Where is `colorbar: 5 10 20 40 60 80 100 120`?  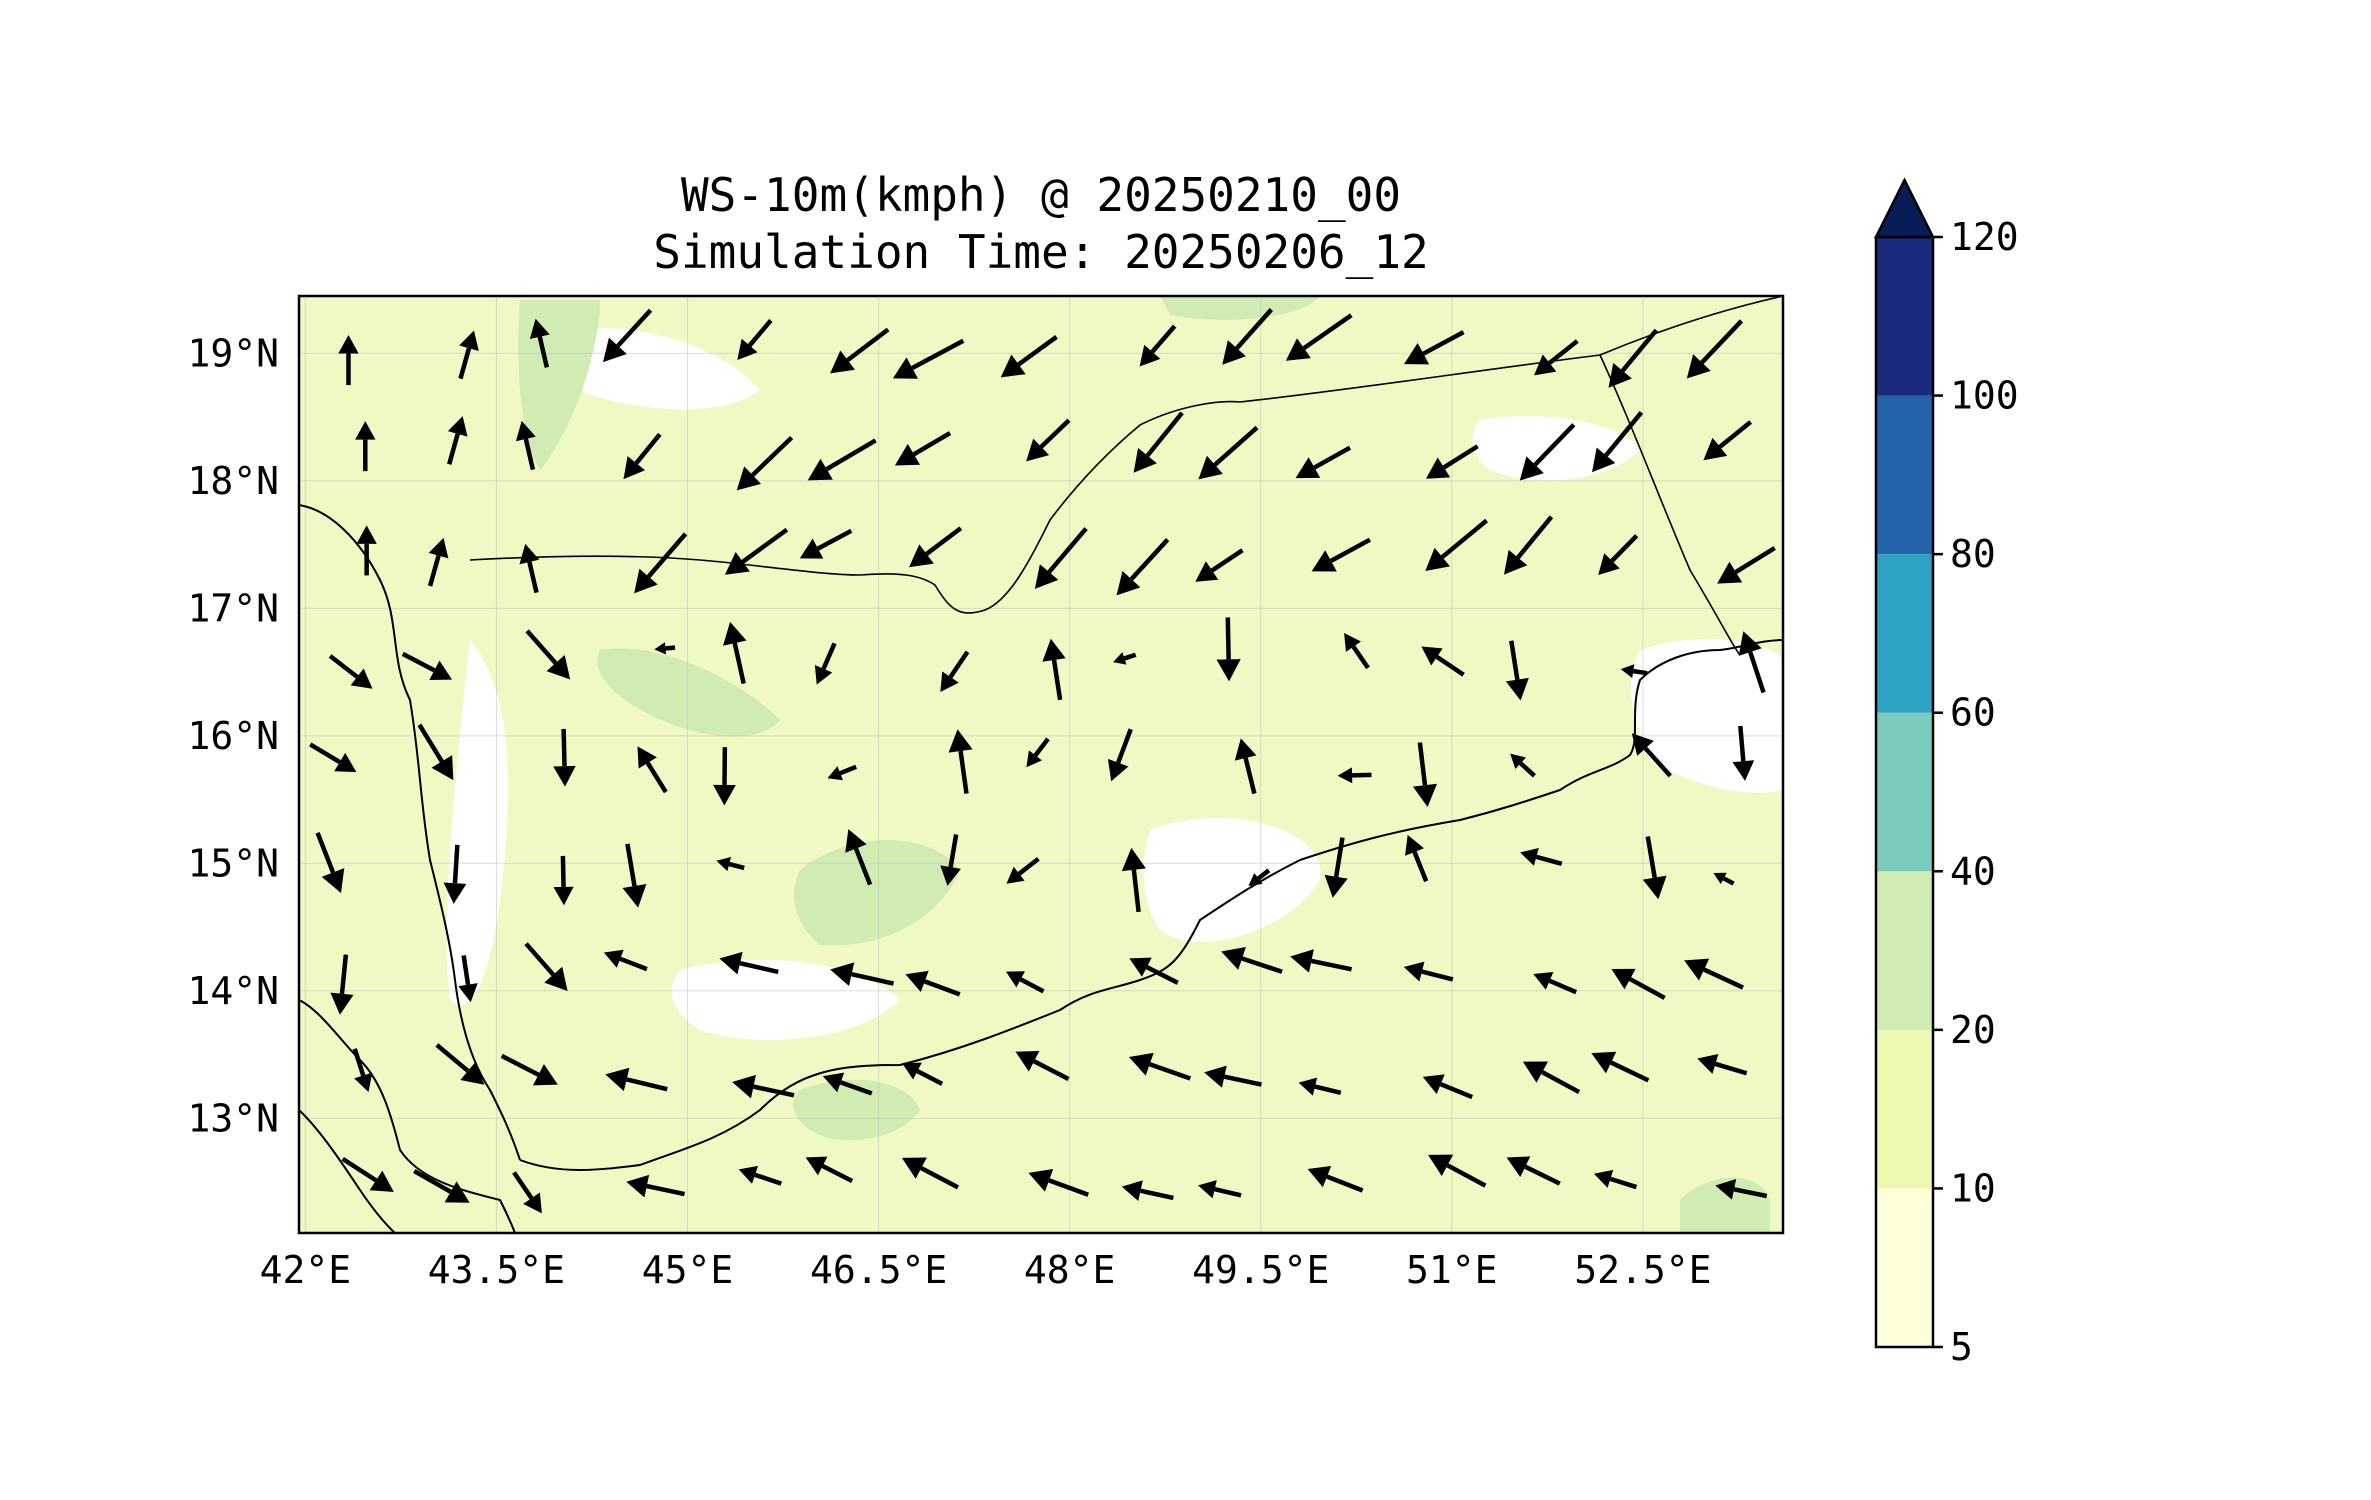
colorbar: 5 10 20 40 60 80 100 120 is located at coordinates (1946, 773).